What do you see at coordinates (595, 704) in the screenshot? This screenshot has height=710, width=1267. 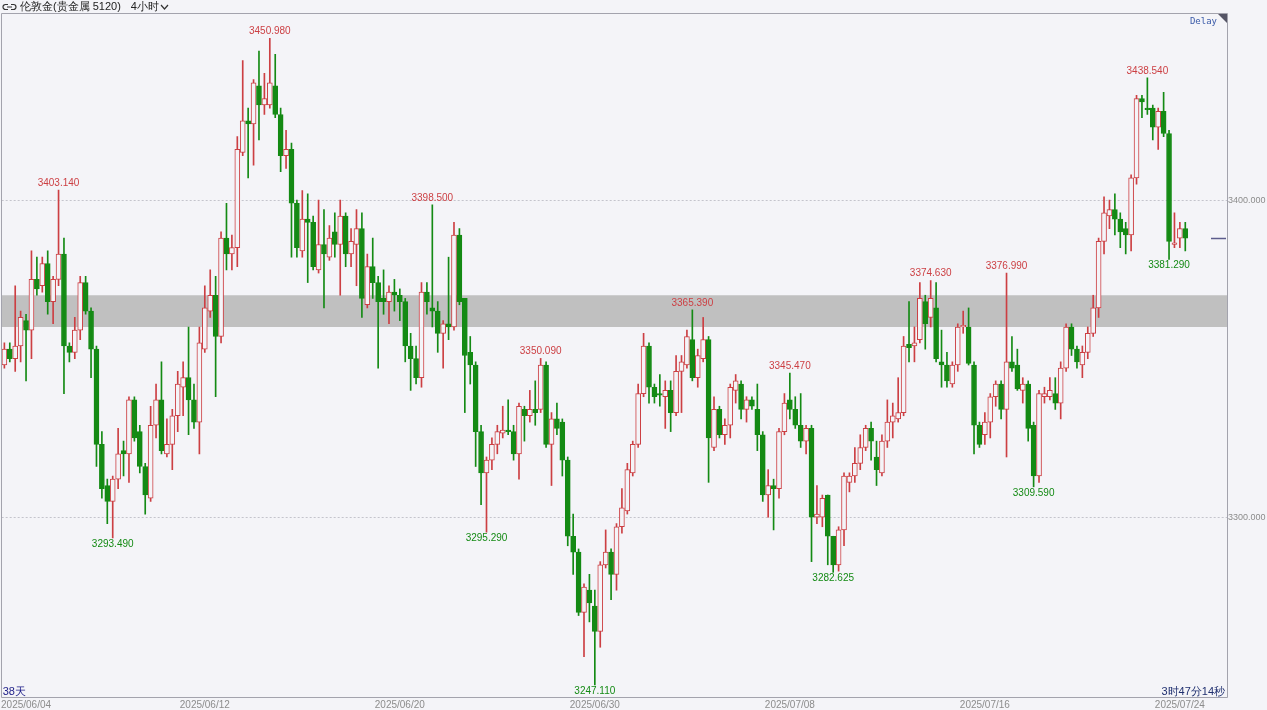 I see `x-tick-label: 2025/06/30` at bounding box center [595, 704].